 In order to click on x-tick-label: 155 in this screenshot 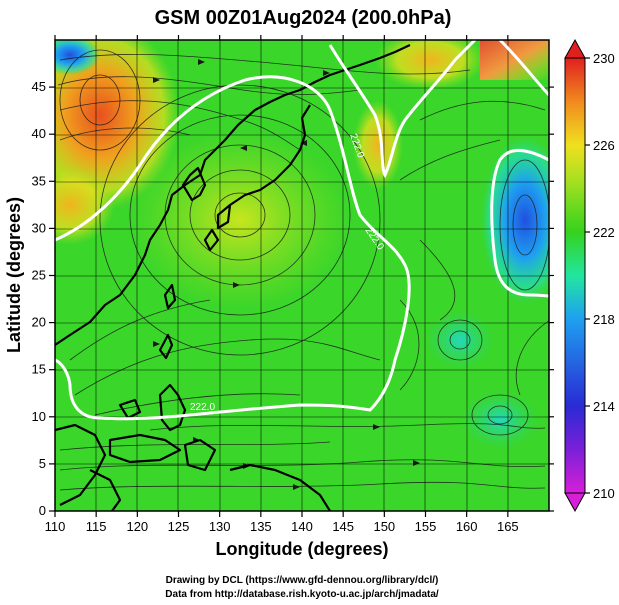, I will do `click(426, 526)`.